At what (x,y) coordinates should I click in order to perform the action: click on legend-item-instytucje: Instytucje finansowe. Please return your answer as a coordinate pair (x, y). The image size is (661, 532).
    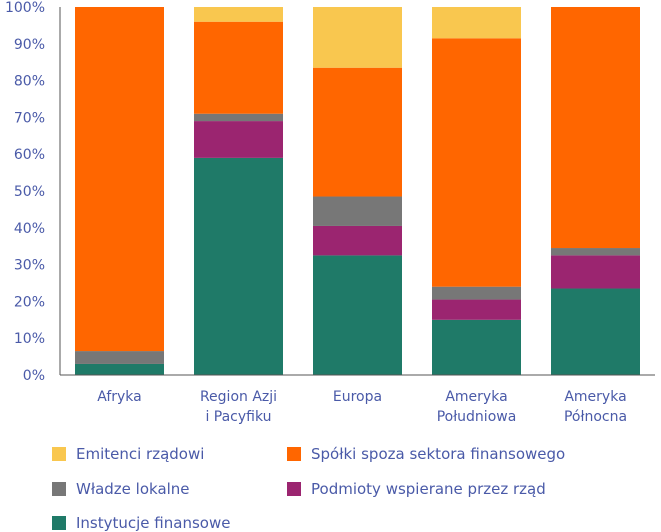
    Looking at the image, I should click on (141, 523).